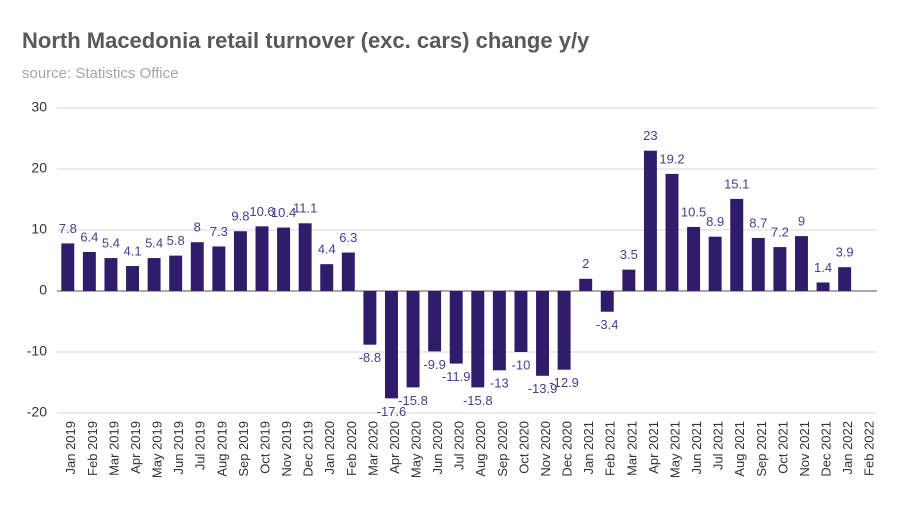  I want to click on data-label: -10, so click(521, 364).